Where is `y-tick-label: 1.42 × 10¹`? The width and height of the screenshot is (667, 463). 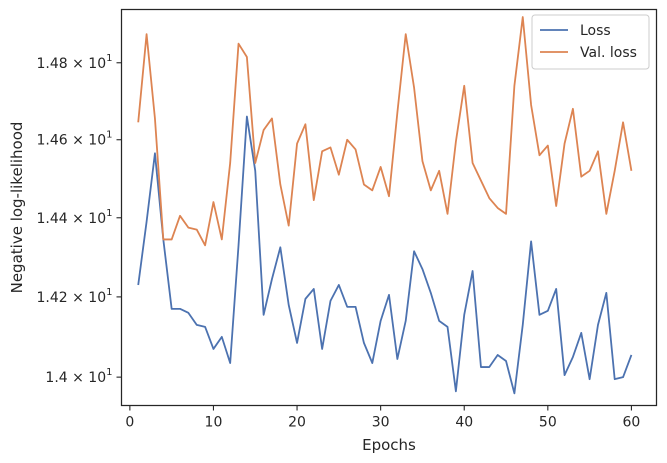 y-tick-label: 1.42 × 10¹ is located at coordinates (75, 296).